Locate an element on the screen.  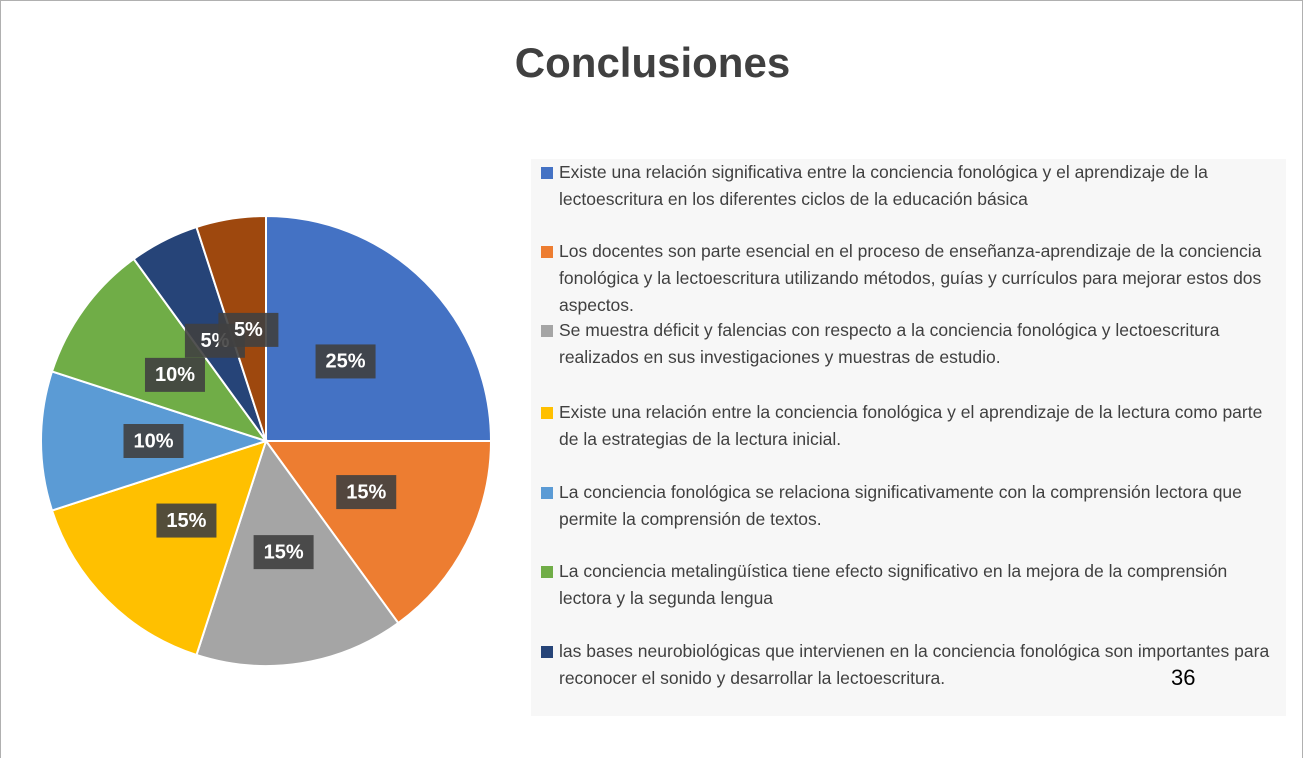
chart-title: Conclusiones is located at coordinates (652, 62).